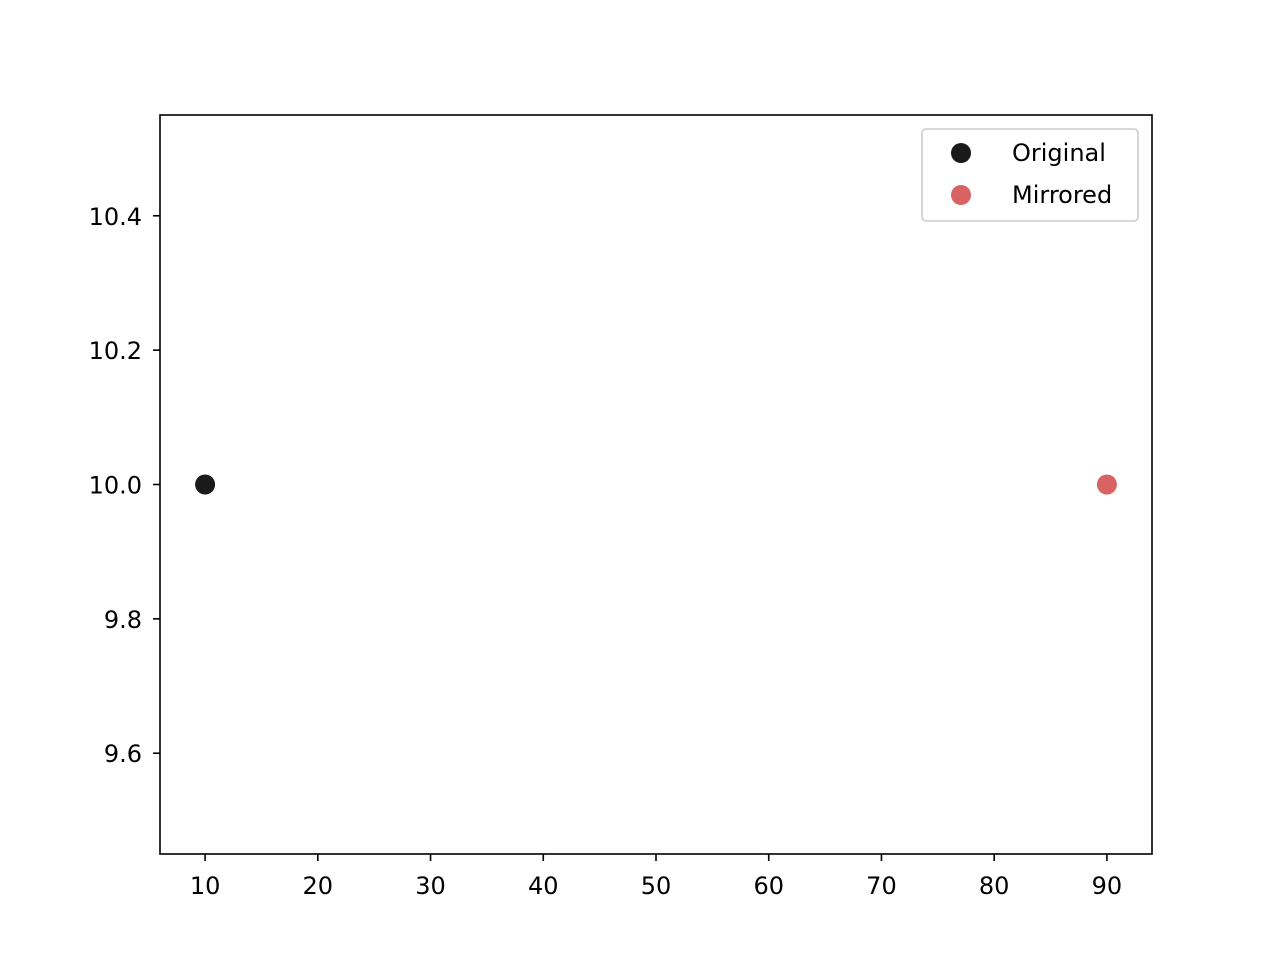 This screenshot has width=1280, height=964. What do you see at coordinates (1106, 484) in the screenshot?
I see `data-point-mirrored` at bounding box center [1106, 484].